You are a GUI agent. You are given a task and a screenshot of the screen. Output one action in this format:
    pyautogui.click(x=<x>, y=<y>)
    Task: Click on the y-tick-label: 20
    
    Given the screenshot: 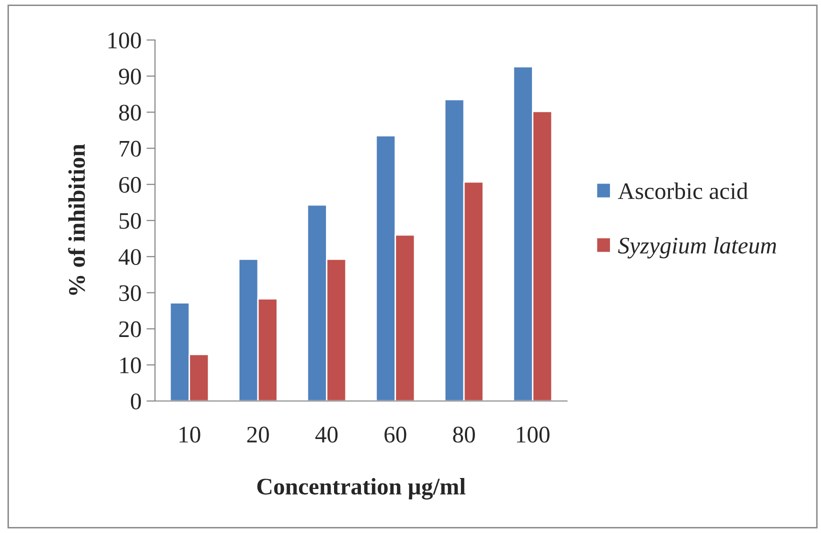 What is the action you would take?
    pyautogui.click(x=130, y=329)
    